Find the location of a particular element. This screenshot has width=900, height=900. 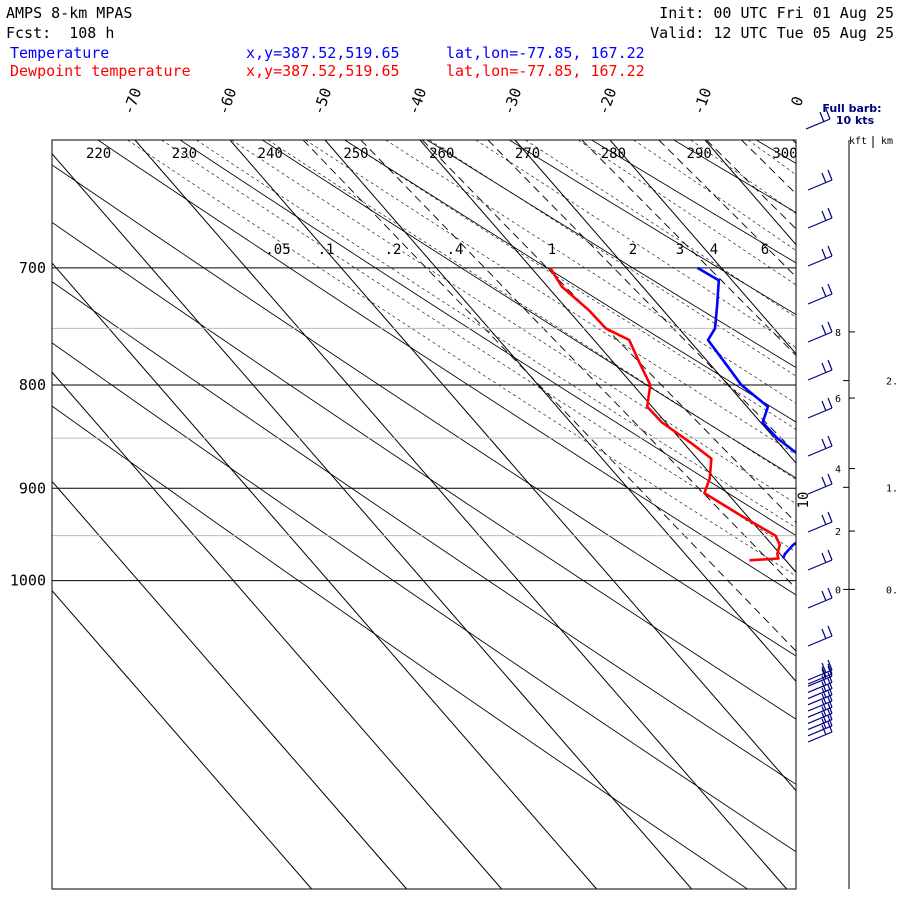

dry-adiabat-label: 240 is located at coordinates (270, 154).